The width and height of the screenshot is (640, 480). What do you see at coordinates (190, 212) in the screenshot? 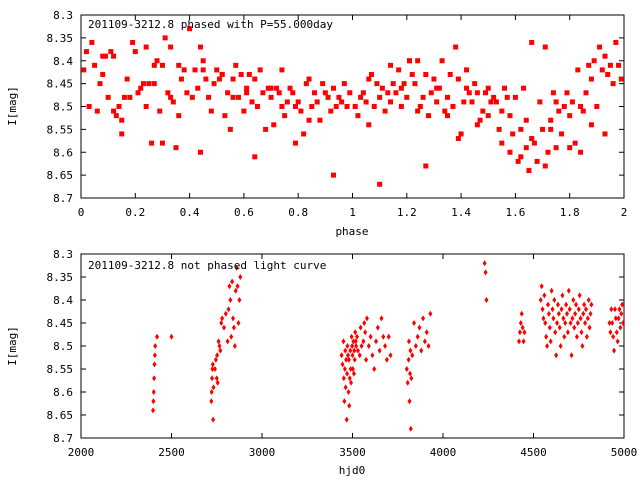
I see `phased-x-tick-label: 0.4` at bounding box center [190, 212].